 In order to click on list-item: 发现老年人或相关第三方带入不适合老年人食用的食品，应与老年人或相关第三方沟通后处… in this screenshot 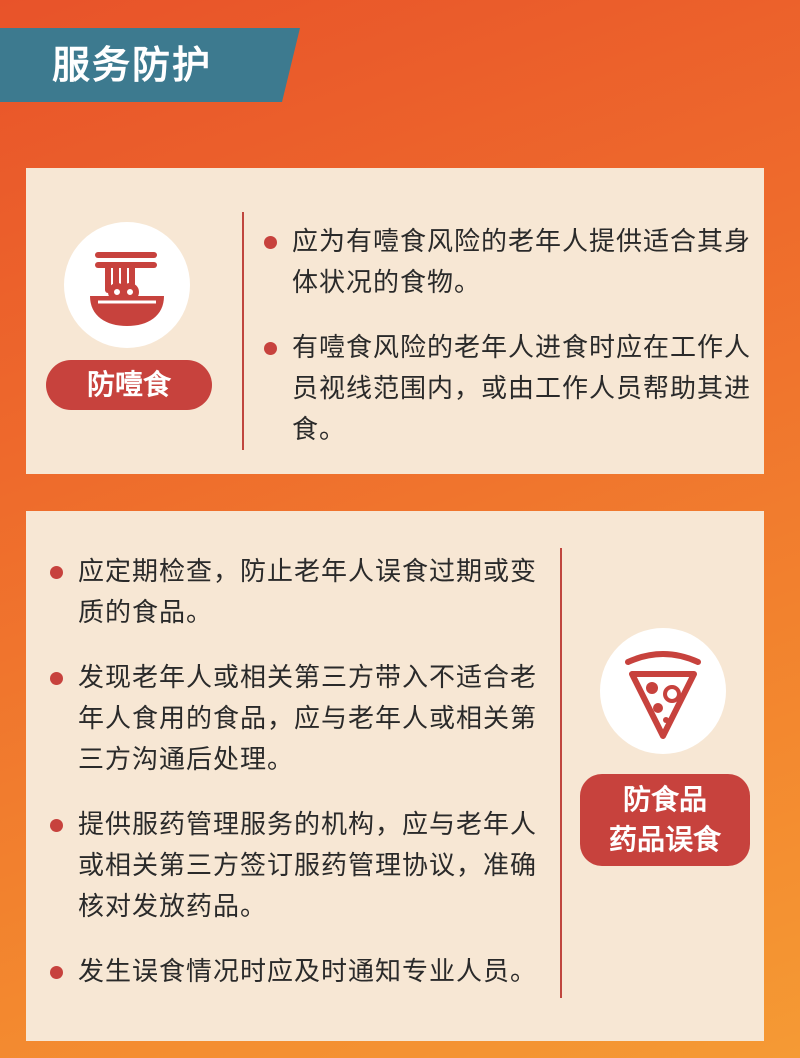, I will do `click(293, 719)`.